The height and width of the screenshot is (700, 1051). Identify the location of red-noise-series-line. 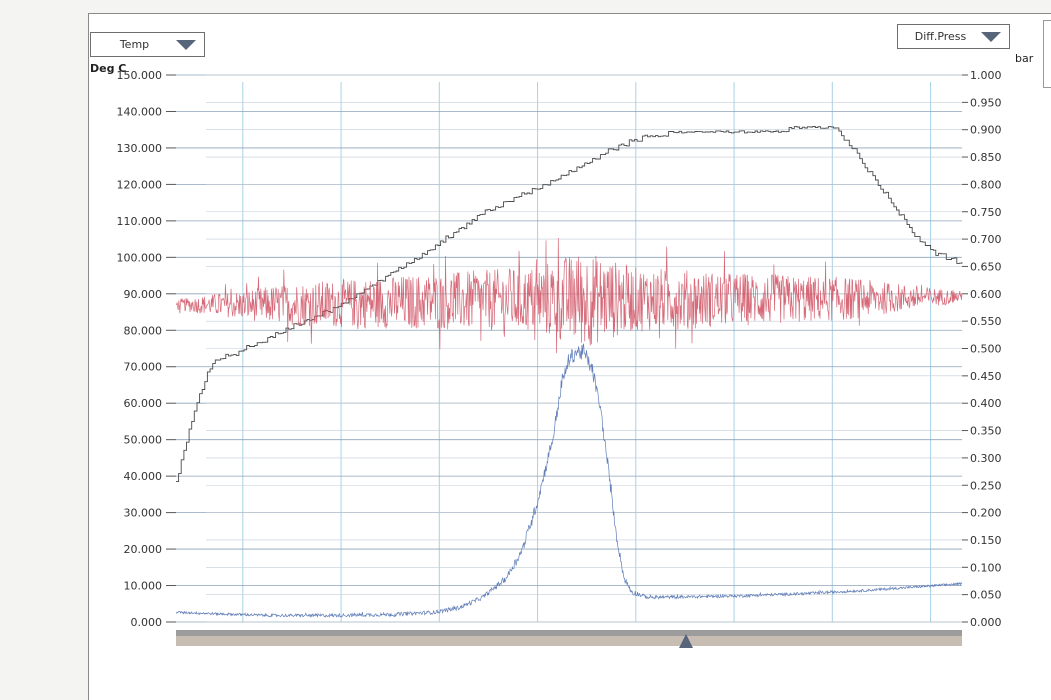
(569, 295).